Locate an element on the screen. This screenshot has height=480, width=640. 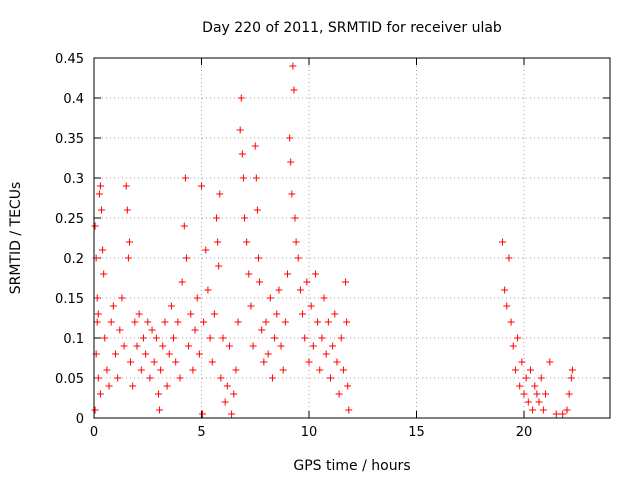
y-axis-label: SRMTID / TECUs is located at coordinates (16, 238).